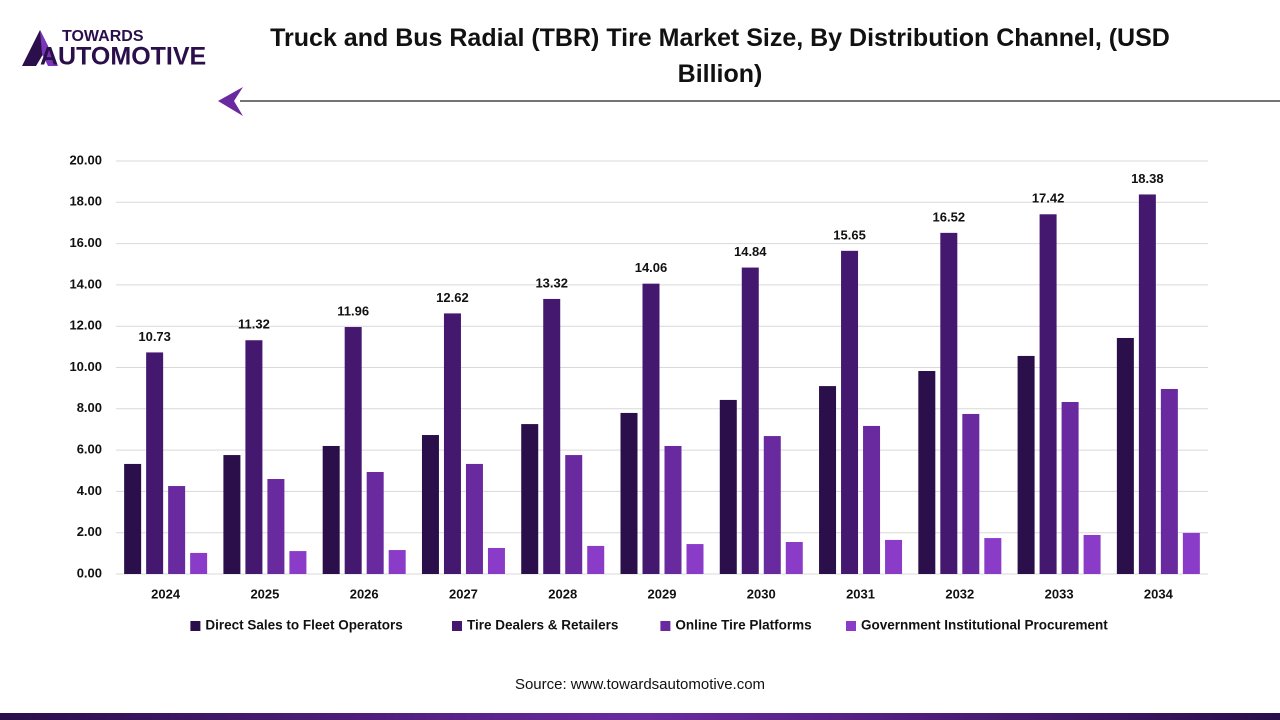 The width and height of the screenshot is (1280, 720). What do you see at coordinates (1147, 178) in the screenshot?
I see `data-label: 18.38` at bounding box center [1147, 178].